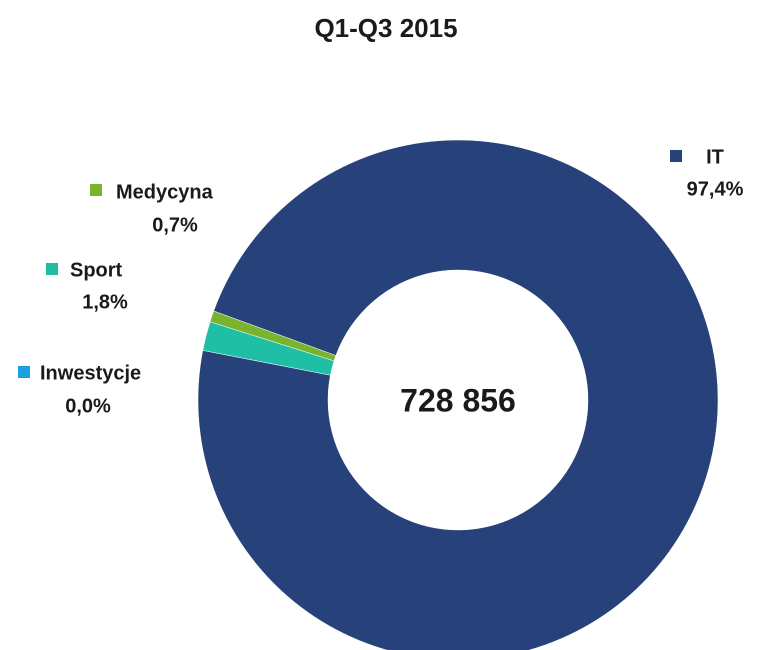 This screenshot has width=773, height=650. What do you see at coordinates (96, 270) in the screenshot?
I see `slice-name: Sport` at bounding box center [96, 270].